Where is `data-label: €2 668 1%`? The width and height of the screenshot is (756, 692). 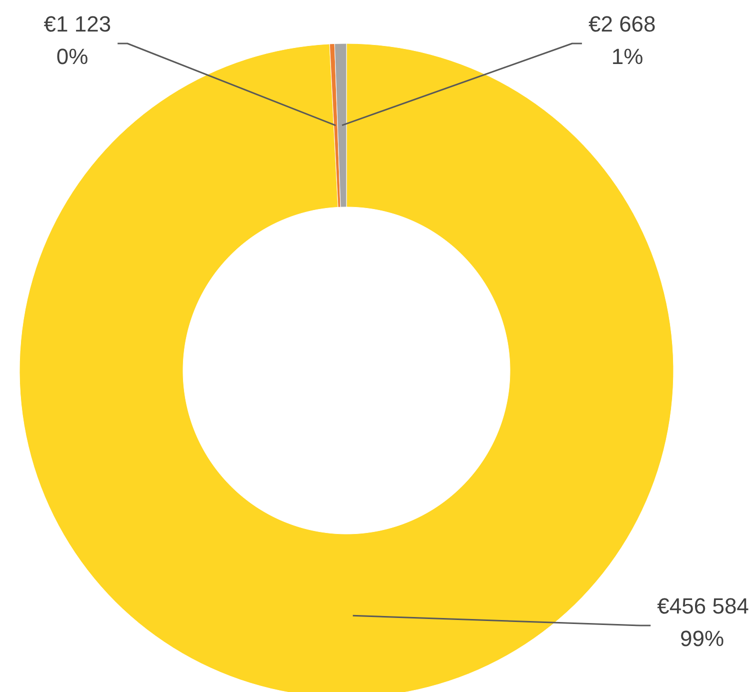 data-label: €2 668 1% is located at coordinates (622, 40).